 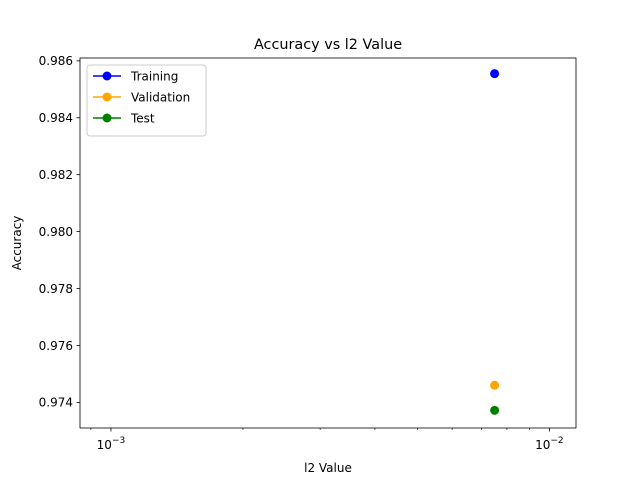 I want to click on x-axis-label: l2 Value, so click(x=328, y=468).